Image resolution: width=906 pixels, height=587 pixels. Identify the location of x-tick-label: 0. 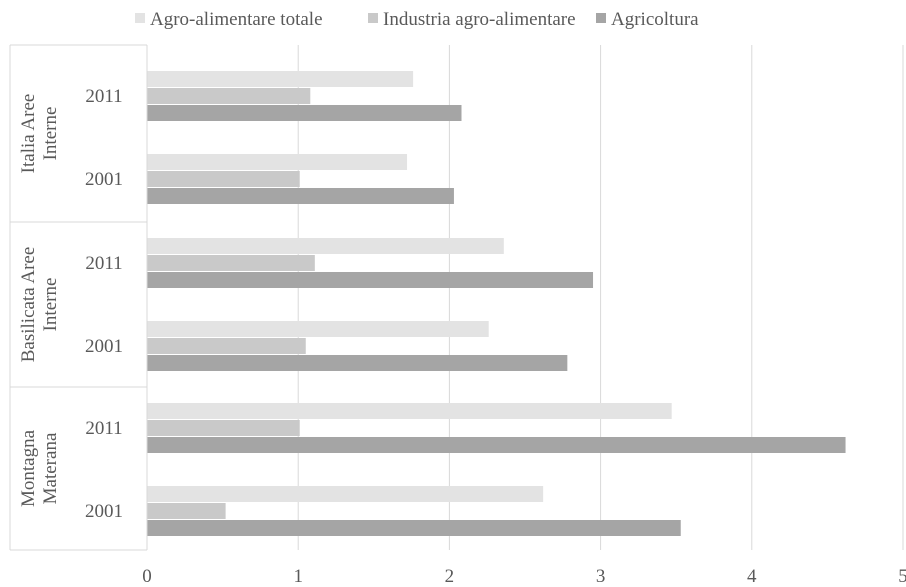
(147, 576).